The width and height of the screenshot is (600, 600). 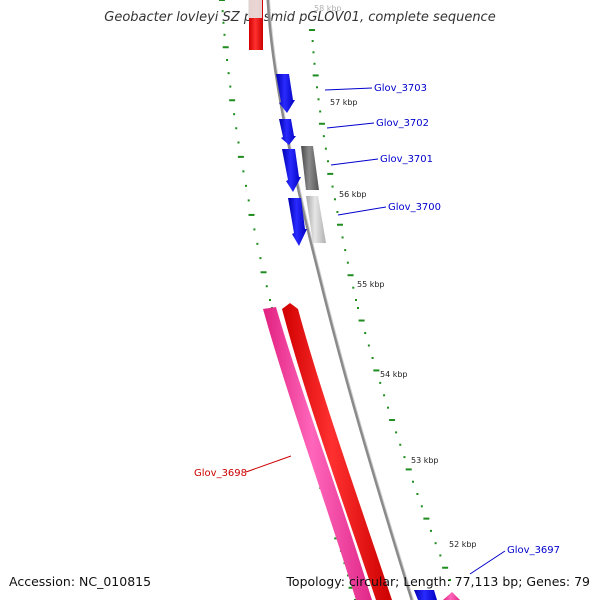 I want to click on gene-label-glov-3698: Glov_3698, so click(x=220, y=473).